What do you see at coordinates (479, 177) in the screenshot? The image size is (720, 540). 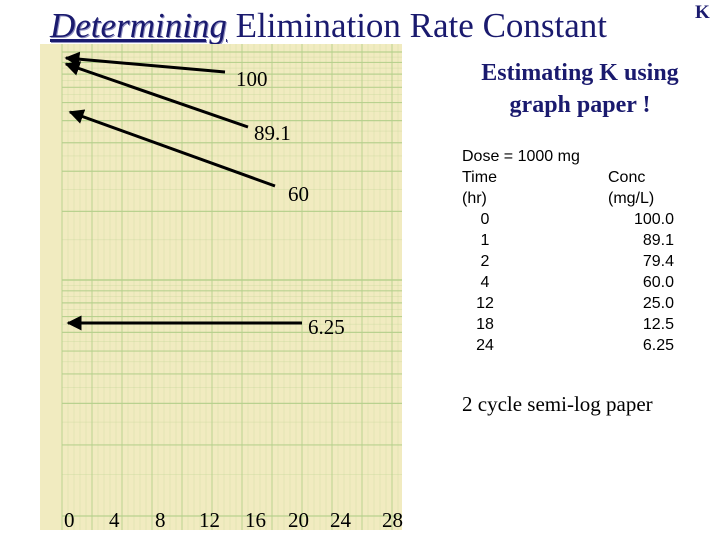 I see `header-time: Time` at bounding box center [479, 177].